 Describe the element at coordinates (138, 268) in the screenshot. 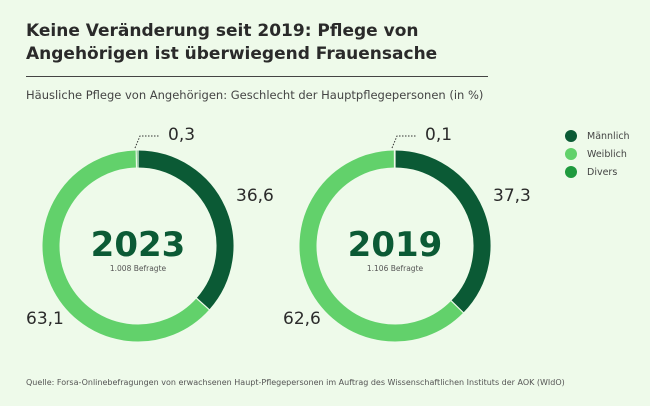

I see `respondents-label: 1.008 Befragte` at that location.